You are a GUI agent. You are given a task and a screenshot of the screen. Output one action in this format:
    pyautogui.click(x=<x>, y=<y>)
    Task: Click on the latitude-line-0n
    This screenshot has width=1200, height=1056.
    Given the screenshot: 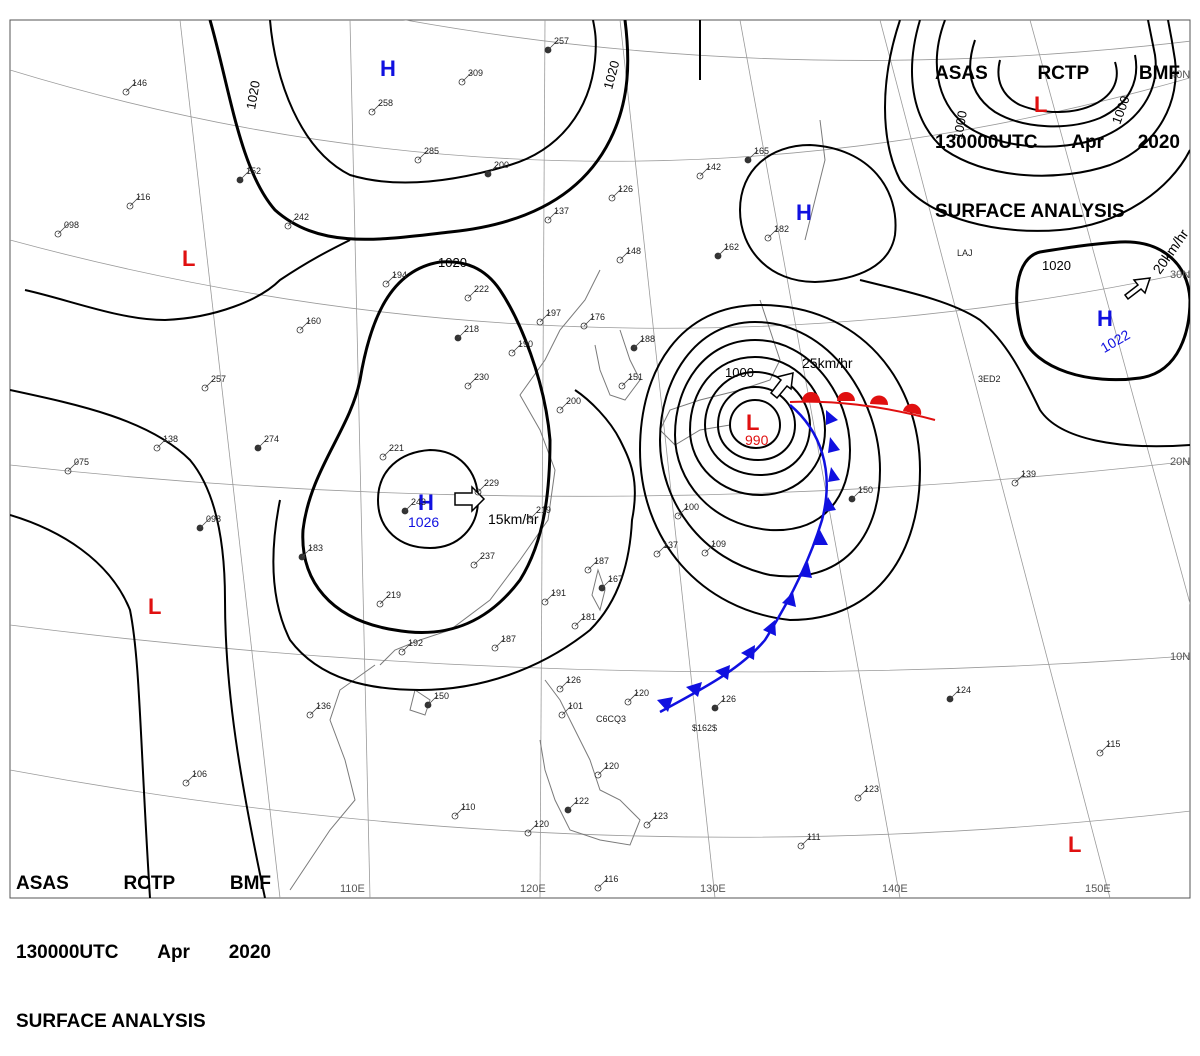 What is the action you would take?
    pyautogui.click(x=600, y=803)
    